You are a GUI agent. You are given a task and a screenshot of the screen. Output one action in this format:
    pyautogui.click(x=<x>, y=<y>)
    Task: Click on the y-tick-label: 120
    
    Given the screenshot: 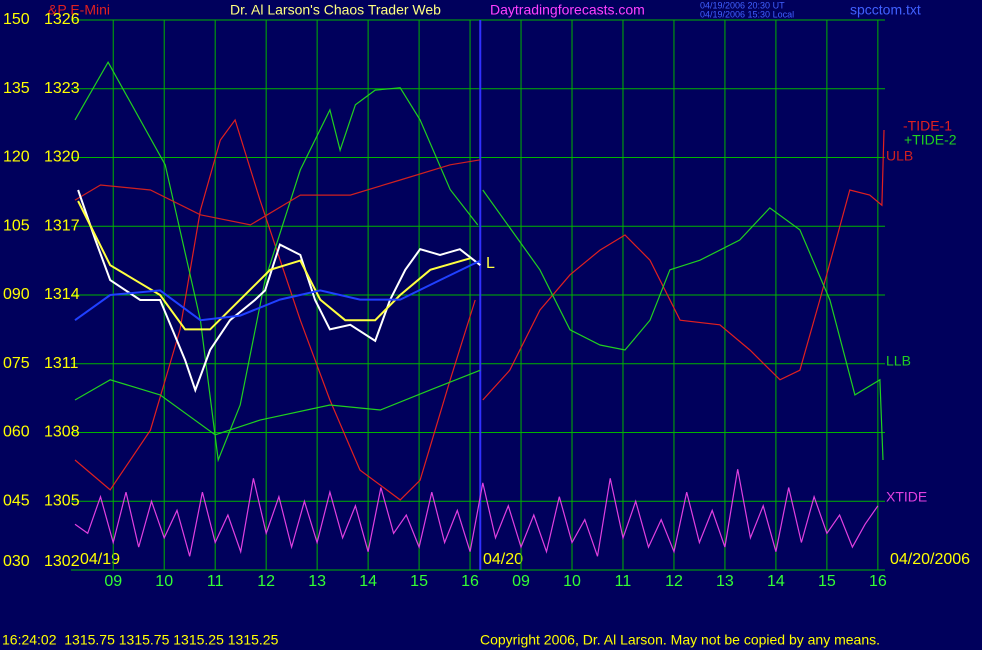 What is the action you would take?
    pyautogui.click(x=16, y=157)
    